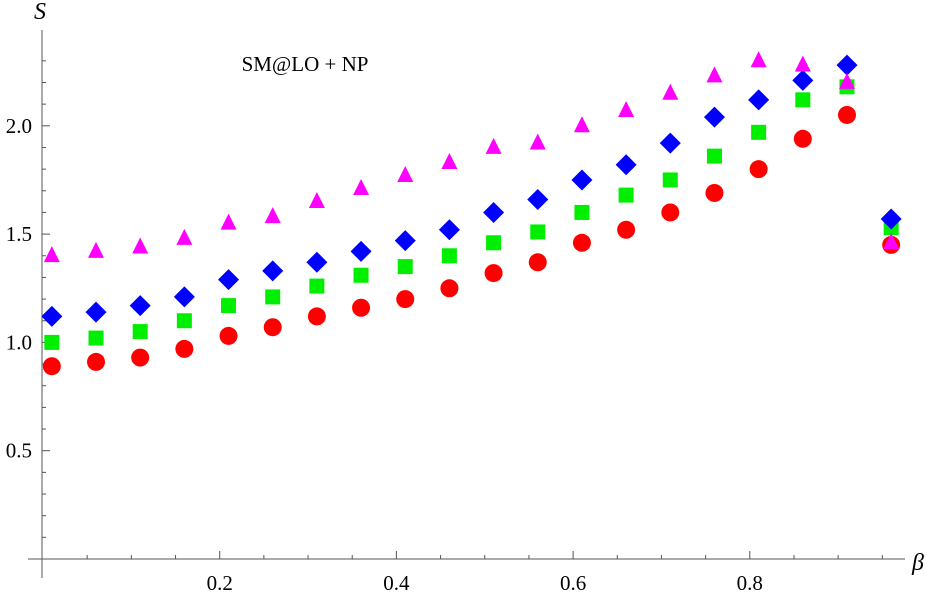 Image resolution: width=926 pixels, height=599 pixels. I want to click on y-tick-label: 0.5, so click(19, 451).